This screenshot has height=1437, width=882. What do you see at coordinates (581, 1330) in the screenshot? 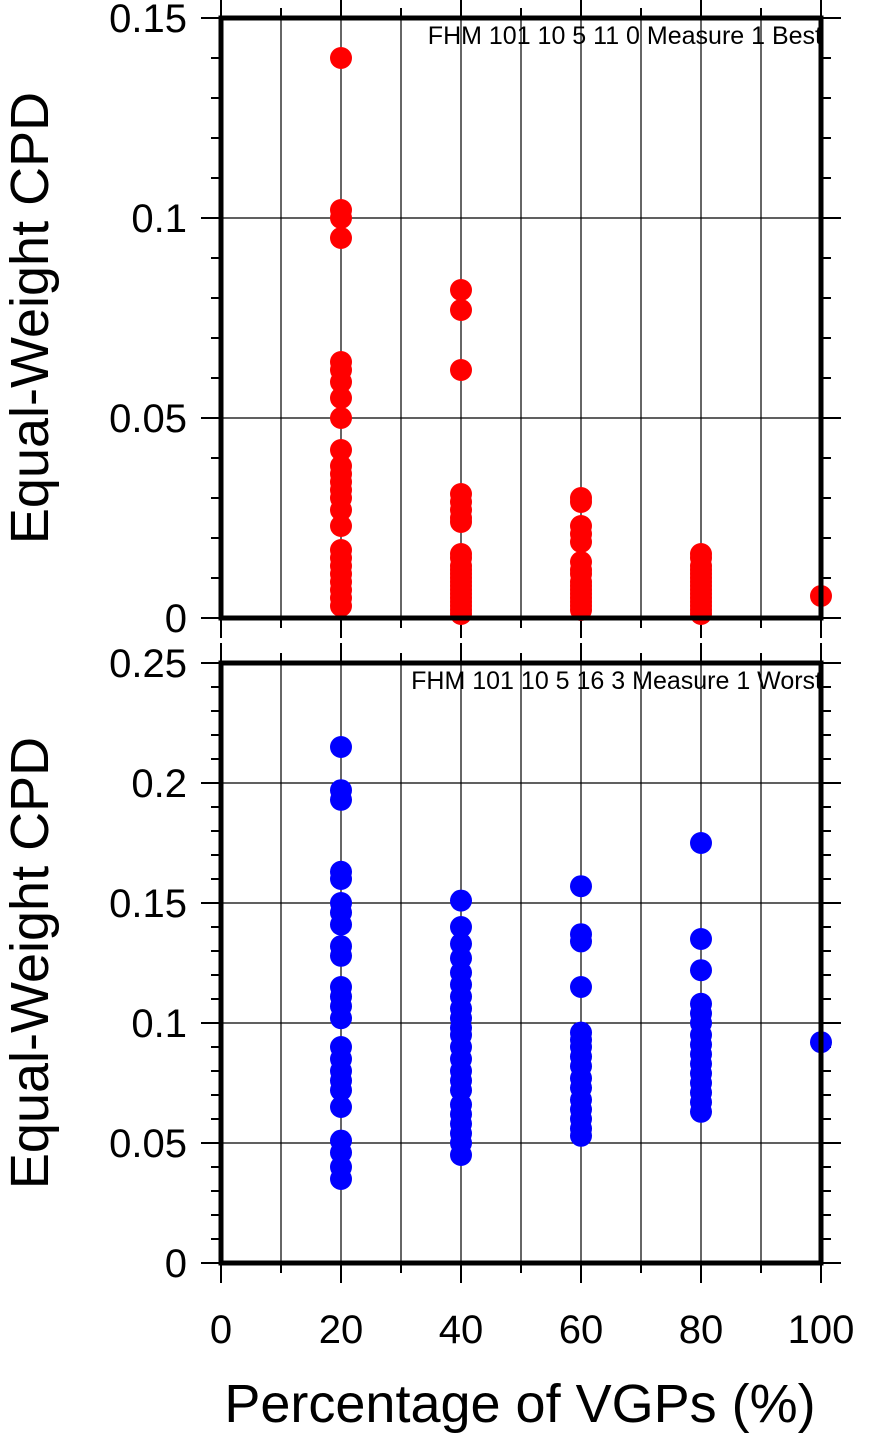
I see `x-tick-label: 60` at bounding box center [581, 1330].